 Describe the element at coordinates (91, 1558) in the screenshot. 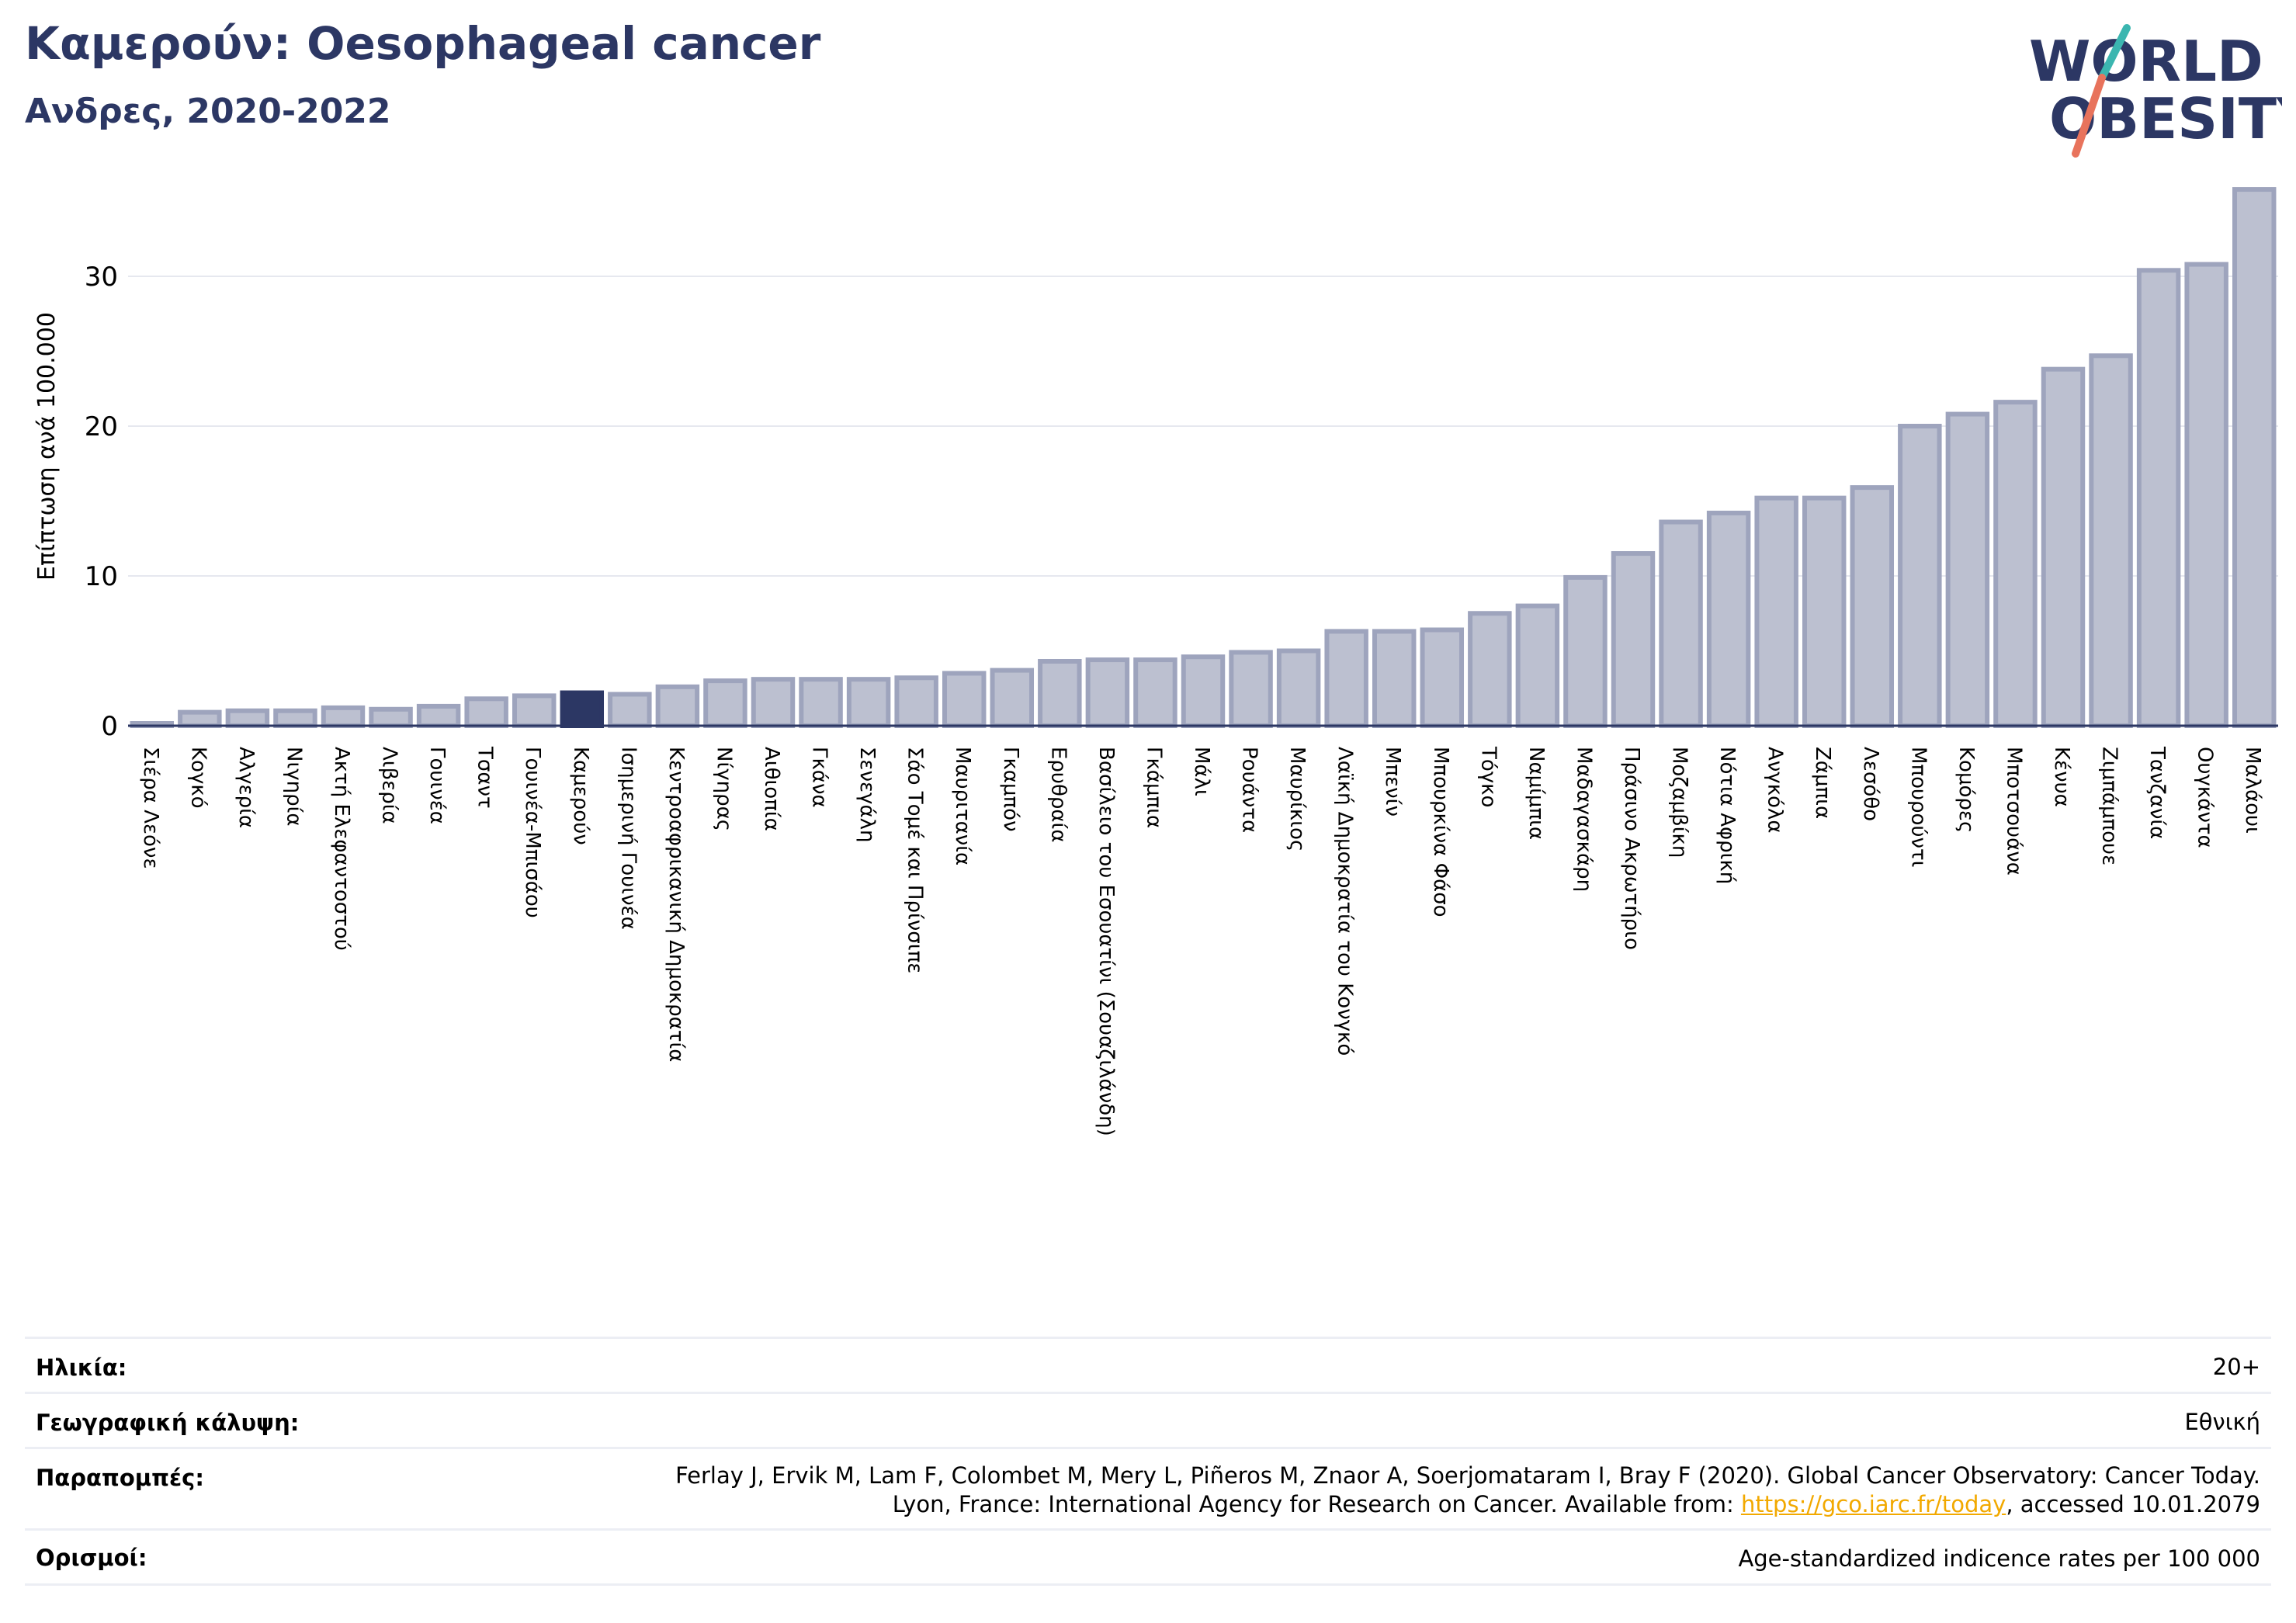

I see `definitions-label: Ορισμοί:` at that location.